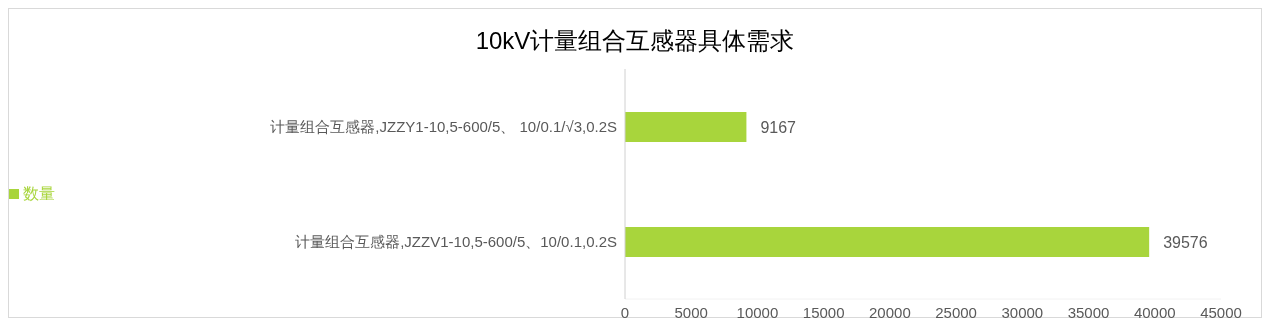  What do you see at coordinates (39, 193) in the screenshot?
I see `legend-label: 数量` at bounding box center [39, 193].